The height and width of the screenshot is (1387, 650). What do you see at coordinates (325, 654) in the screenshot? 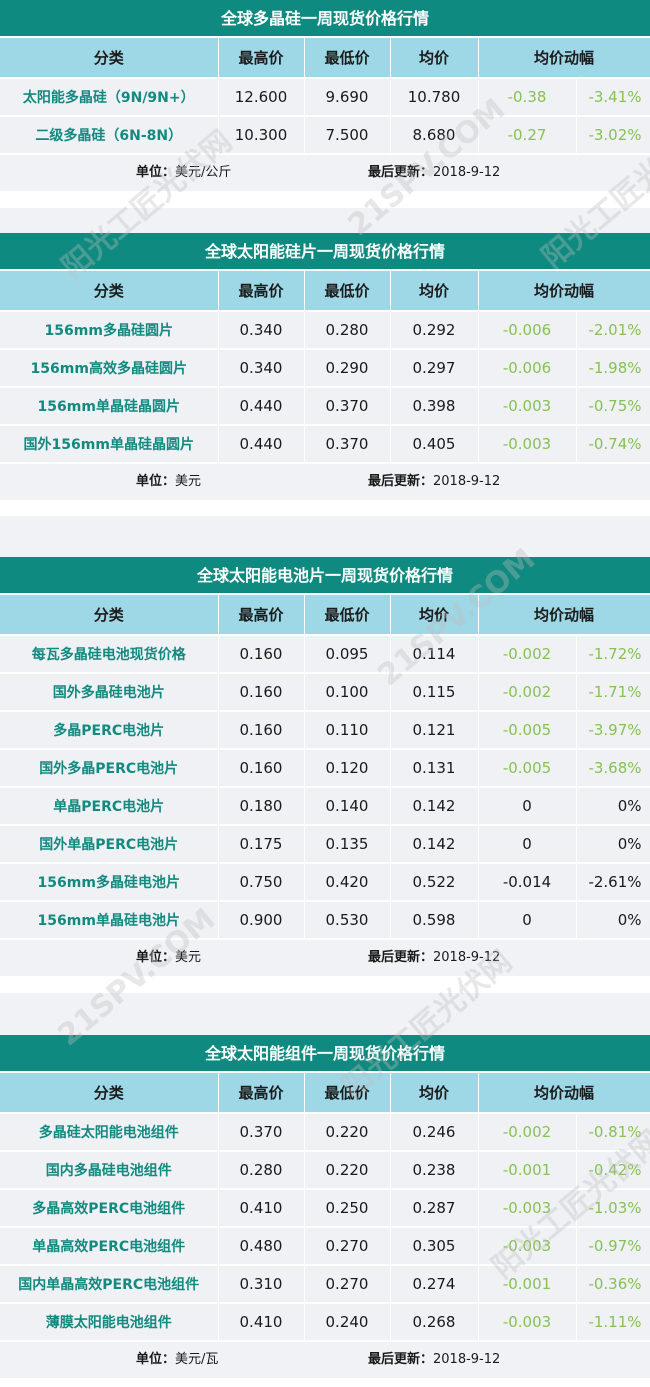
I see `table-row: 每瓦多晶硅电池现货价格 0.160 0.095 0.114 -0.002 -1.72%` at bounding box center [325, 654].